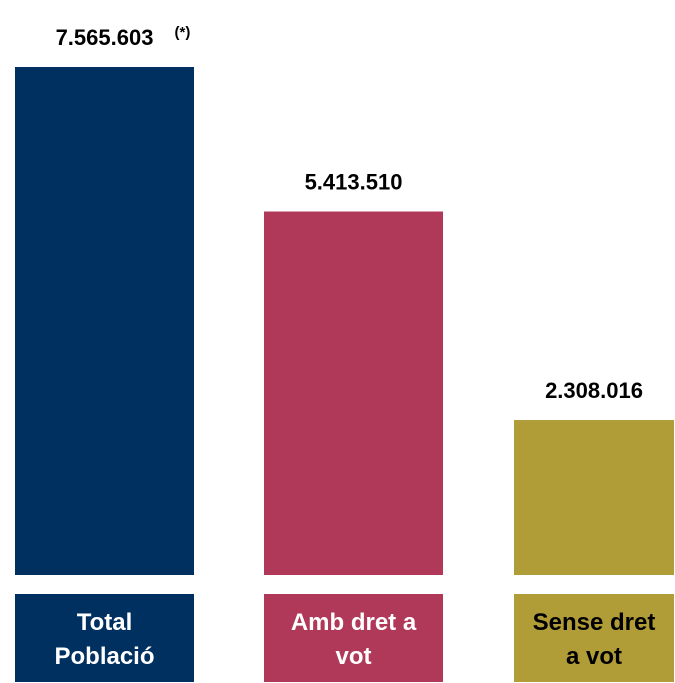 This screenshot has height=683, width=675. What do you see at coordinates (104, 656) in the screenshot?
I see `category-label-line: Població` at bounding box center [104, 656].